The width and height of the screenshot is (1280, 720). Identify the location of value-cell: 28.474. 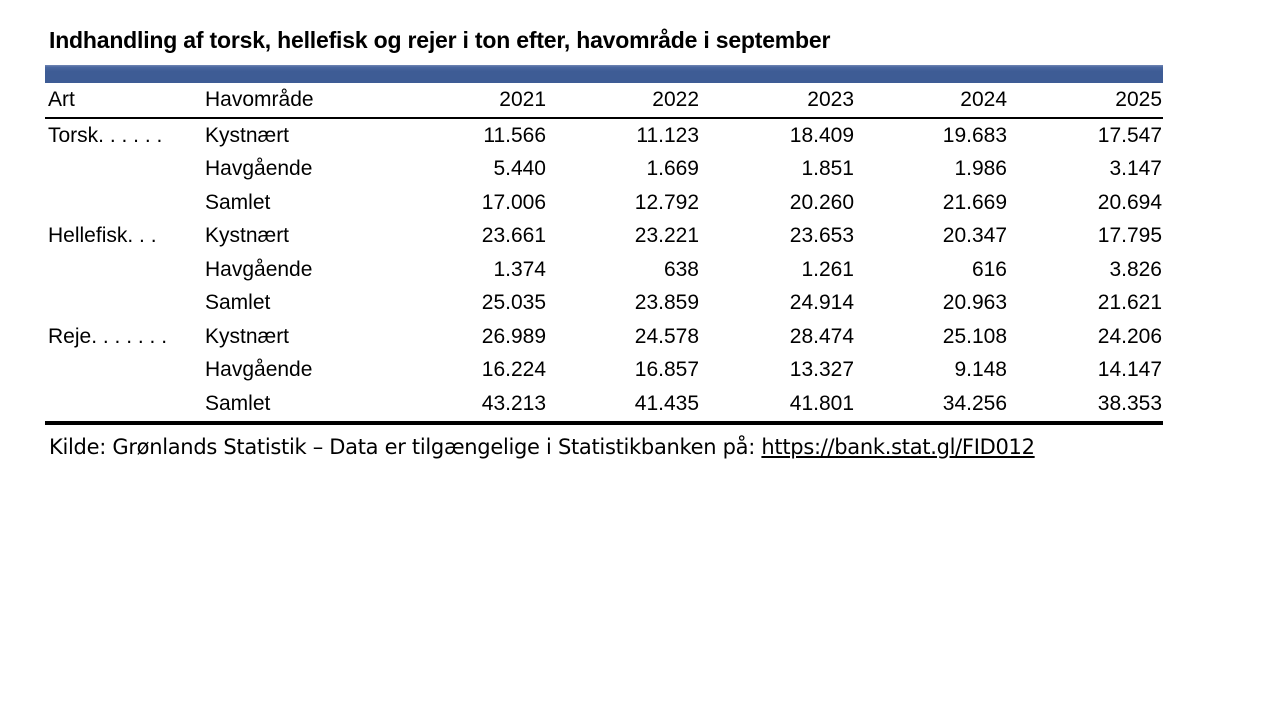
(821, 336).